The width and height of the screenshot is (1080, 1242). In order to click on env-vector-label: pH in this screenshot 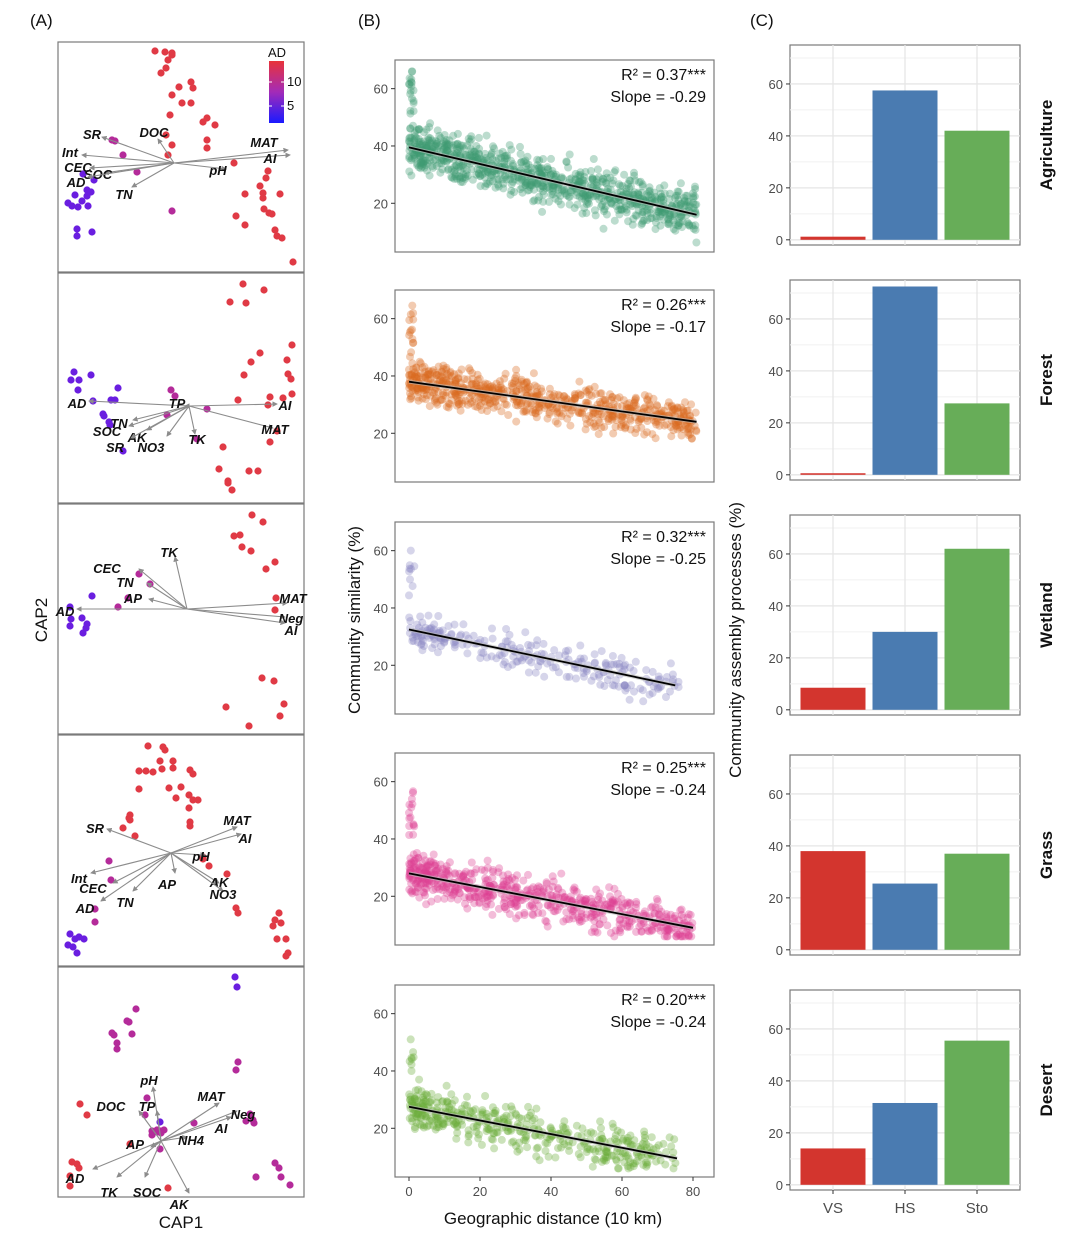, I will do `click(217, 170)`.